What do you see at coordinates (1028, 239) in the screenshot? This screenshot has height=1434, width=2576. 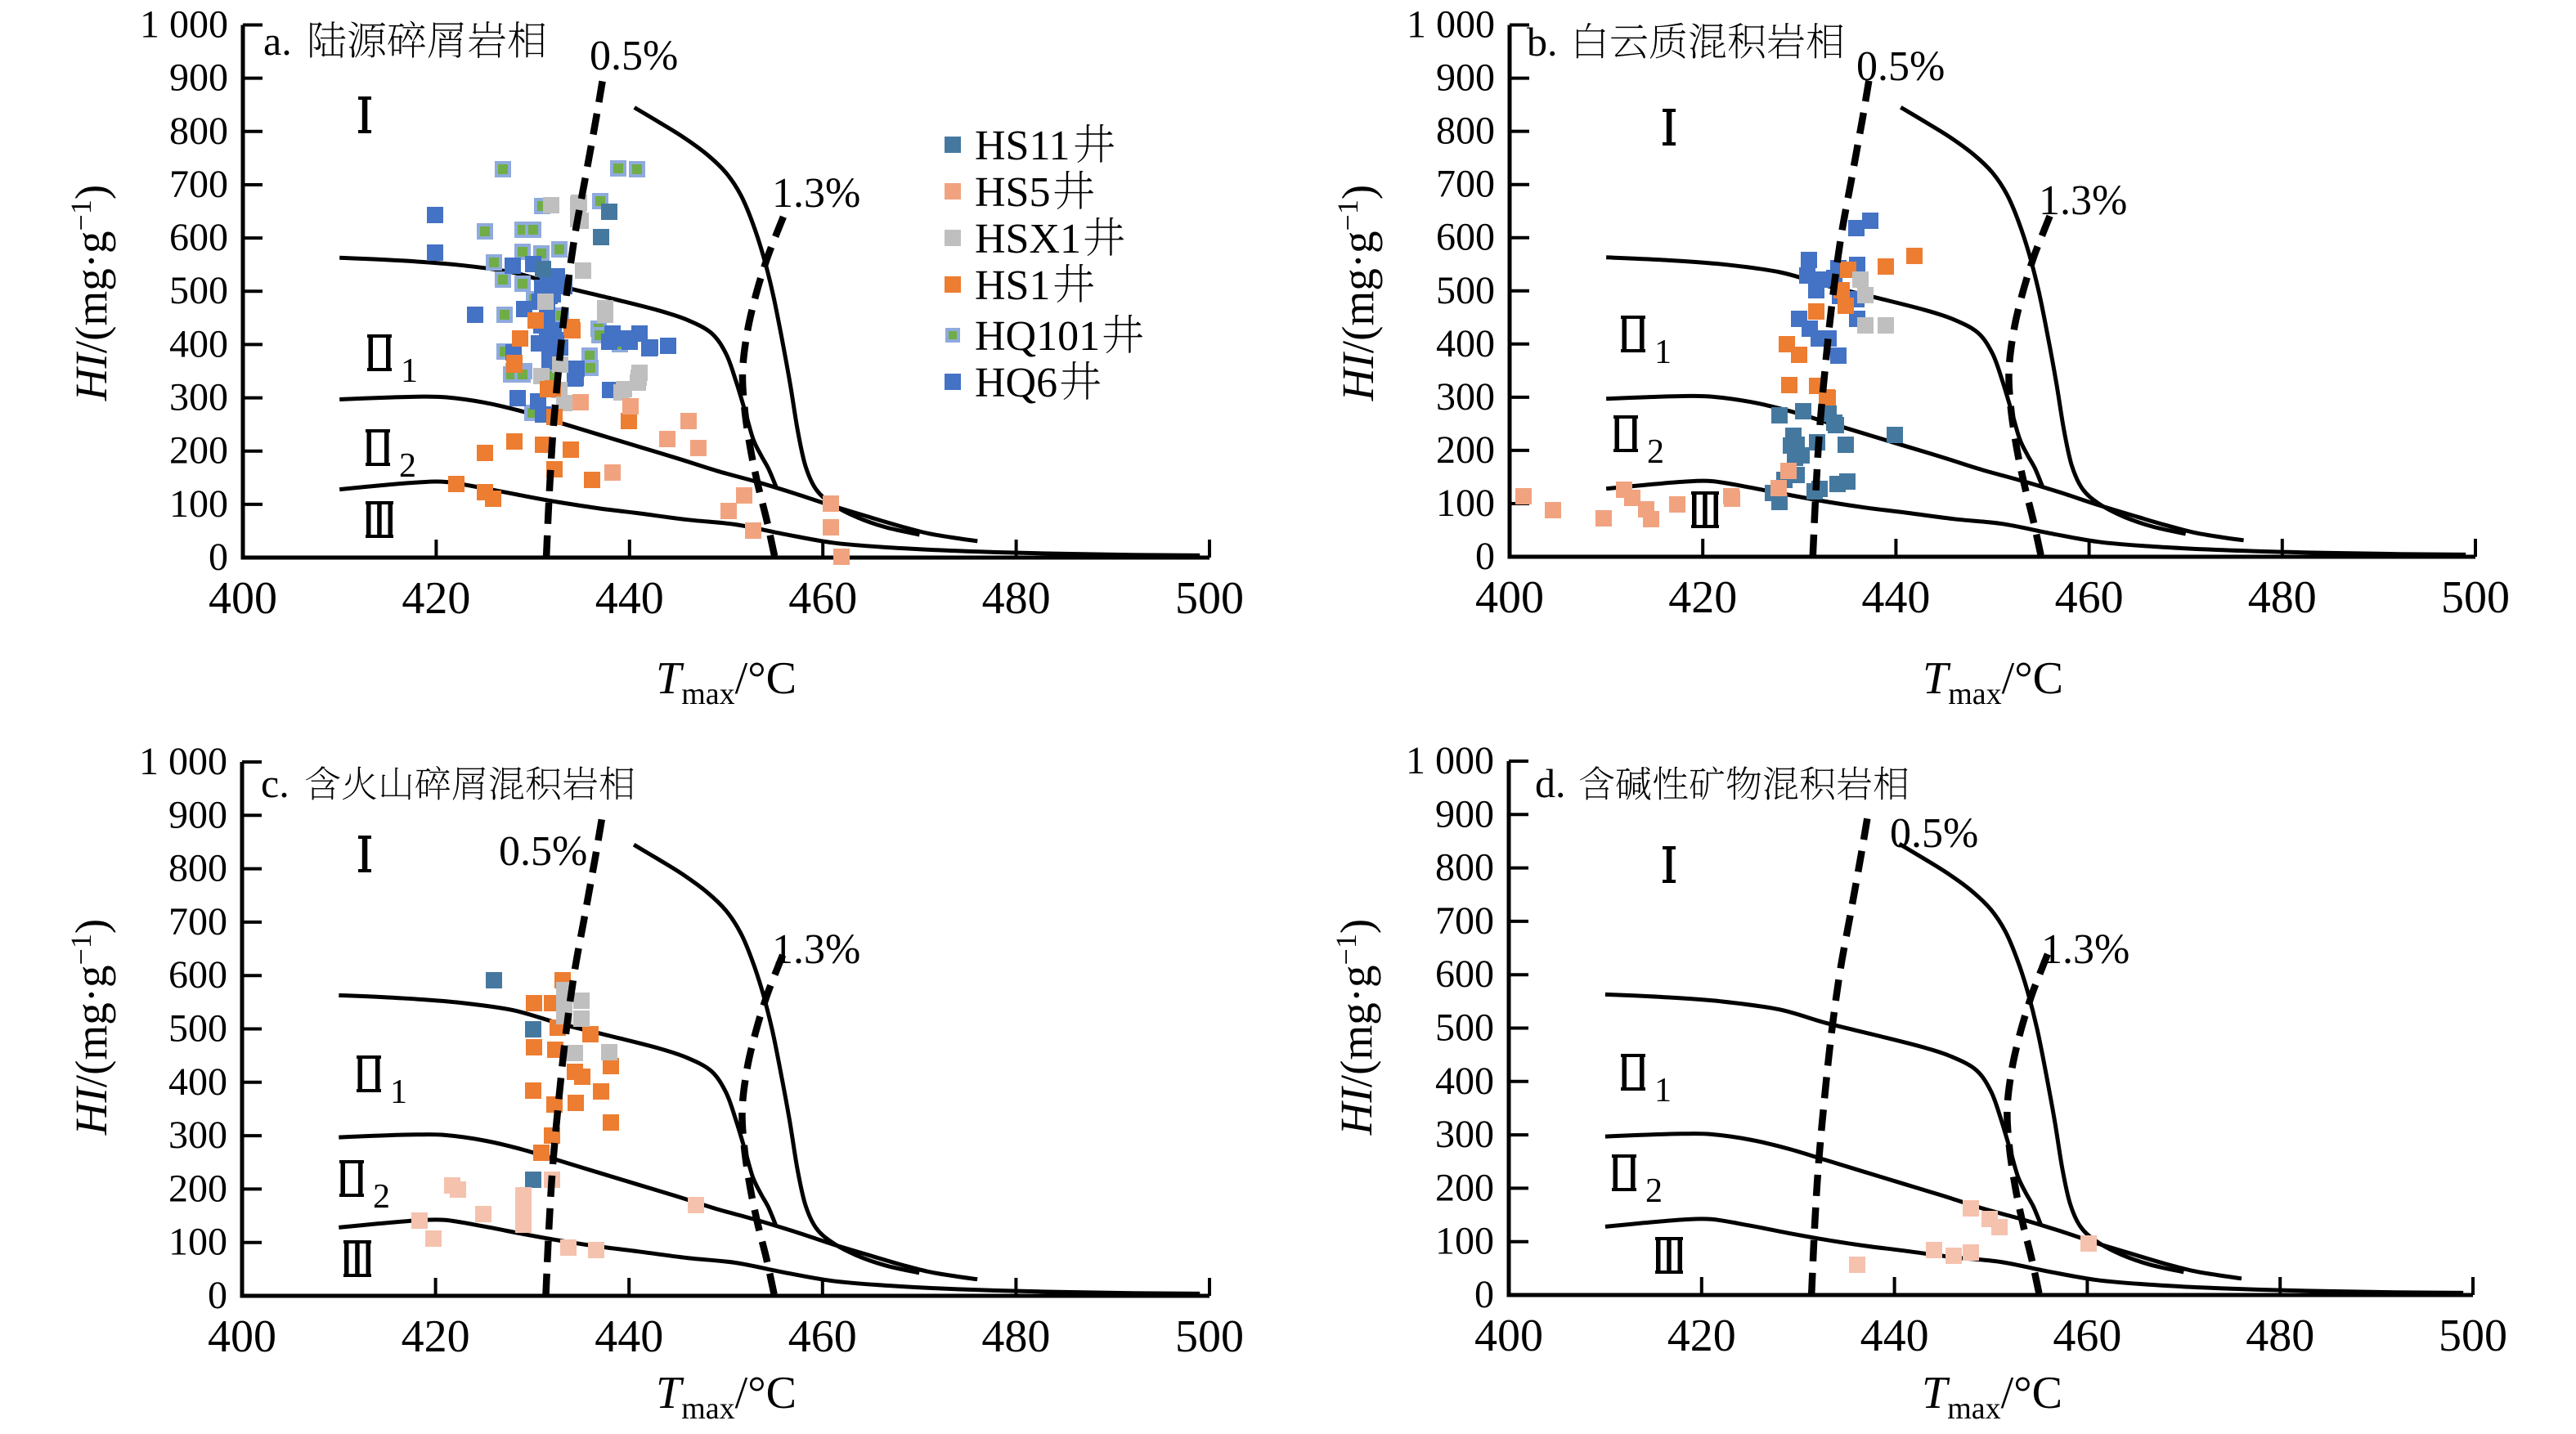 I see `svg-text: HSX1` at bounding box center [1028, 239].